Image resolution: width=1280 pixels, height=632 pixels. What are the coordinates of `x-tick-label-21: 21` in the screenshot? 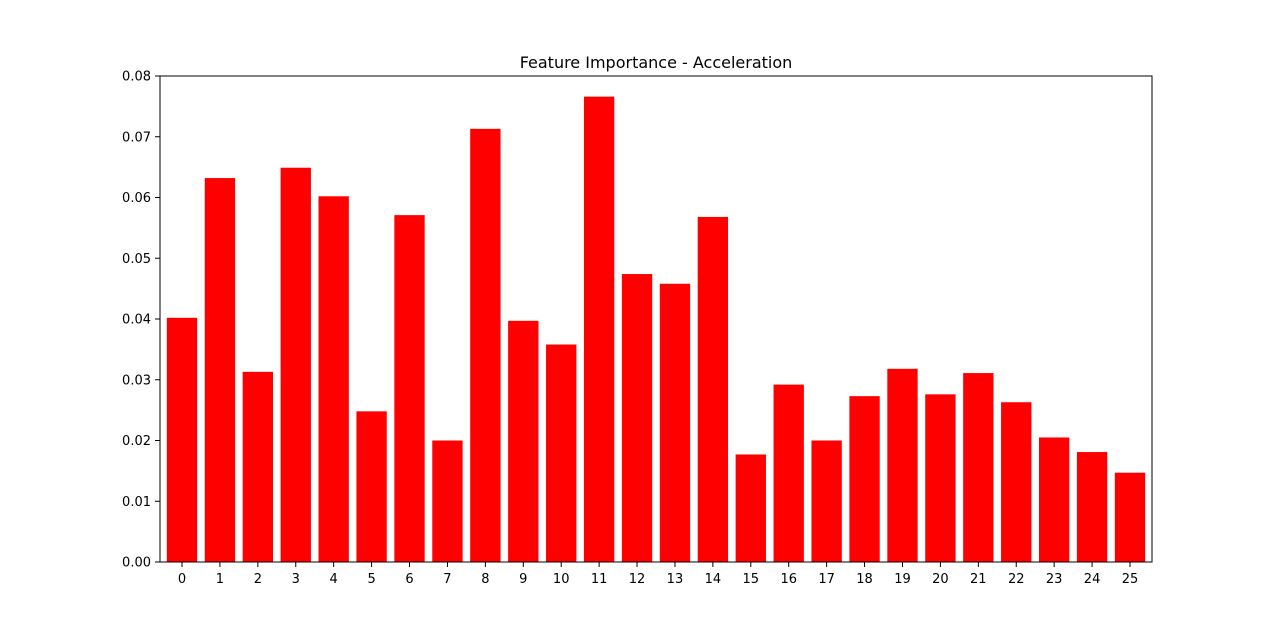 It's located at (978, 579).